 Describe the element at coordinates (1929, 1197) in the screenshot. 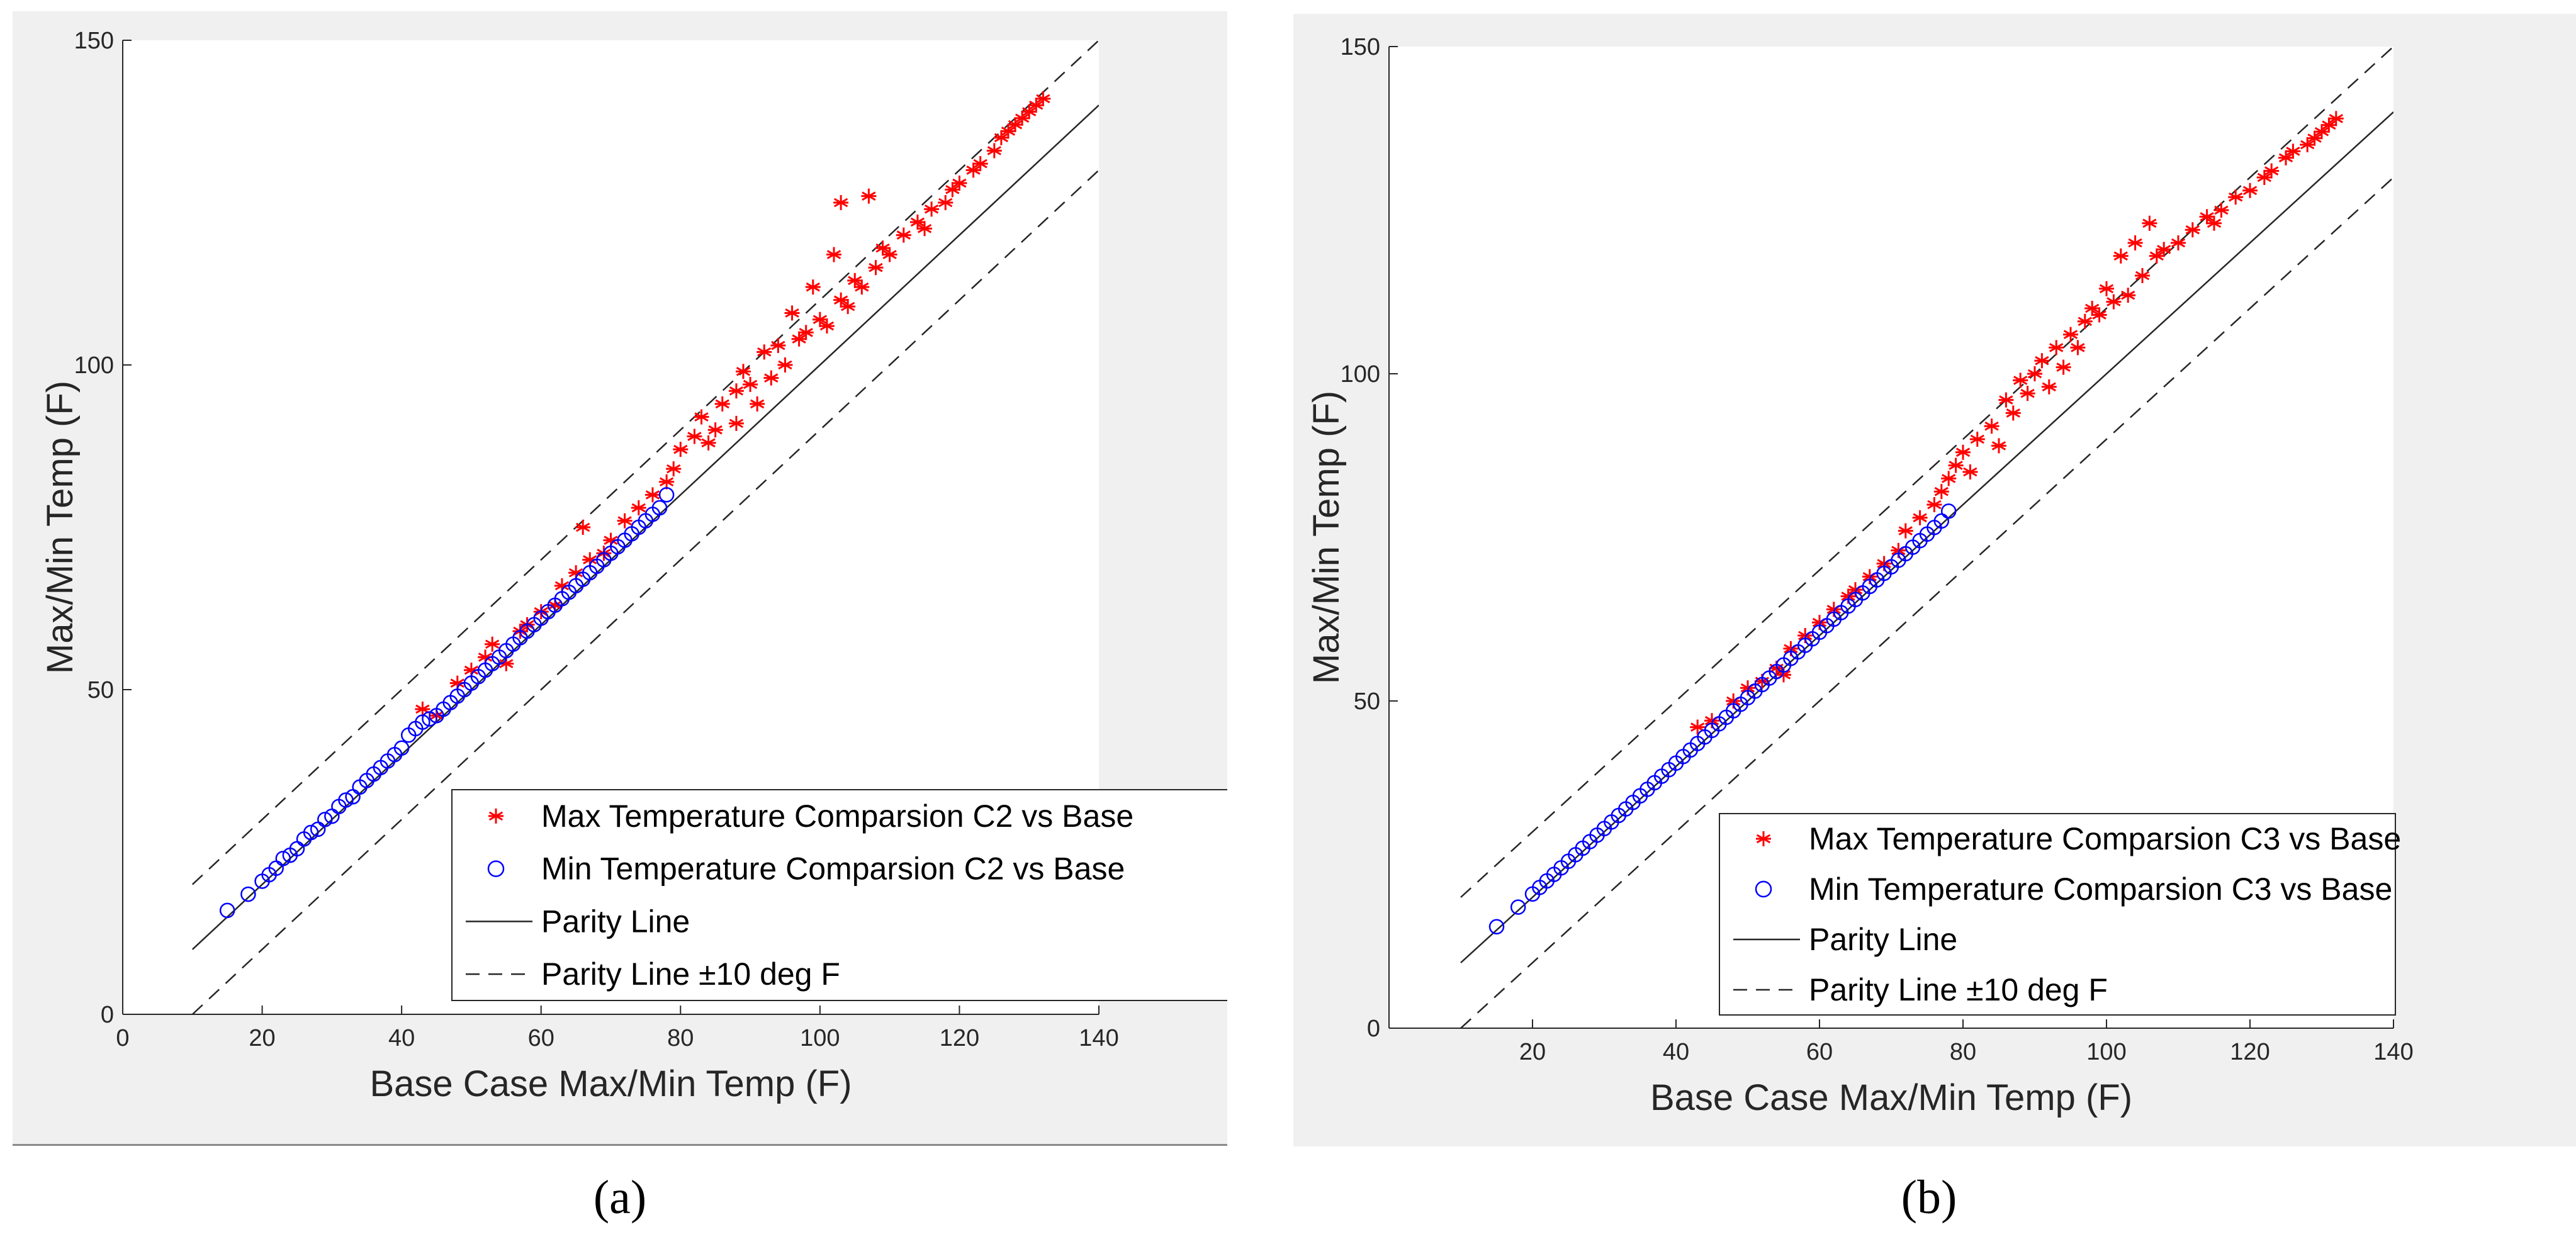

I see `caption-b: (b)` at that location.